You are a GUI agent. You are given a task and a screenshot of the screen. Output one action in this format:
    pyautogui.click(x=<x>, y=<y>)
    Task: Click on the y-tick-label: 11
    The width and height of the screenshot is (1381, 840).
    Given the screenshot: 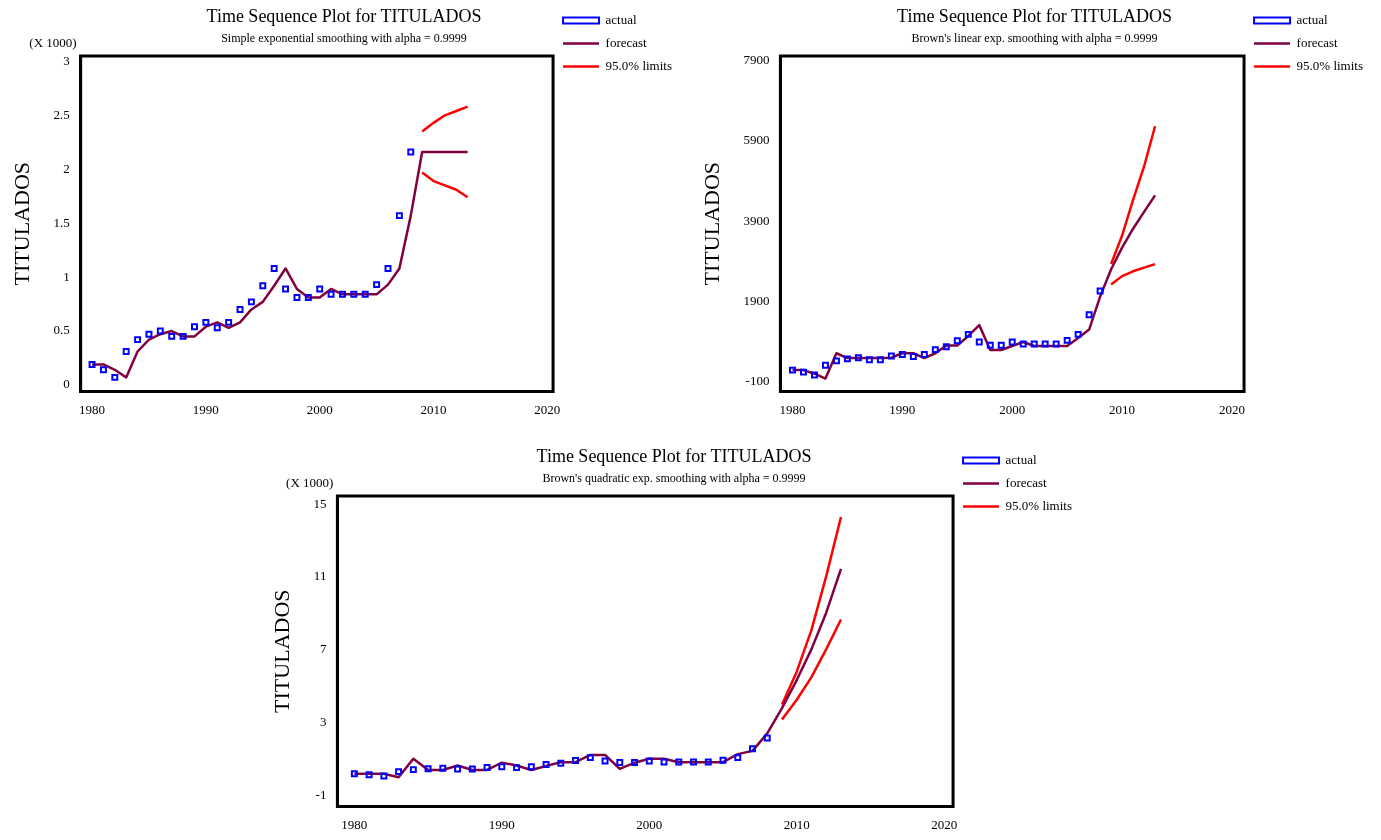 What is the action you would take?
    pyautogui.click(x=320, y=576)
    